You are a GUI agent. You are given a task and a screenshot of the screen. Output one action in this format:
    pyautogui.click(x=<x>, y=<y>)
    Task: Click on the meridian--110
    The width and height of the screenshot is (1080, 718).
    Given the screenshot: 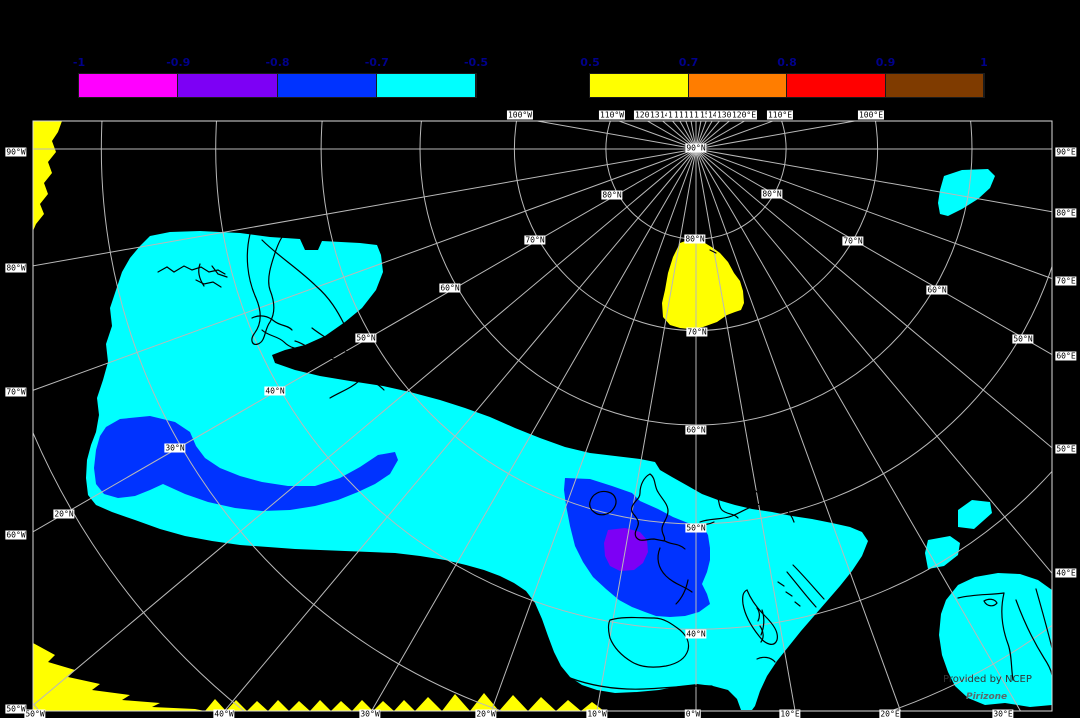 What is the action you would take?
    pyautogui.click(x=657, y=135)
    